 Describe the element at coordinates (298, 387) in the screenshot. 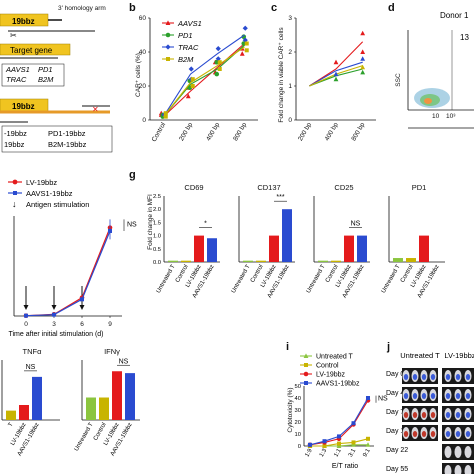

I see `chart-i-ytick-label: 50` at that location.